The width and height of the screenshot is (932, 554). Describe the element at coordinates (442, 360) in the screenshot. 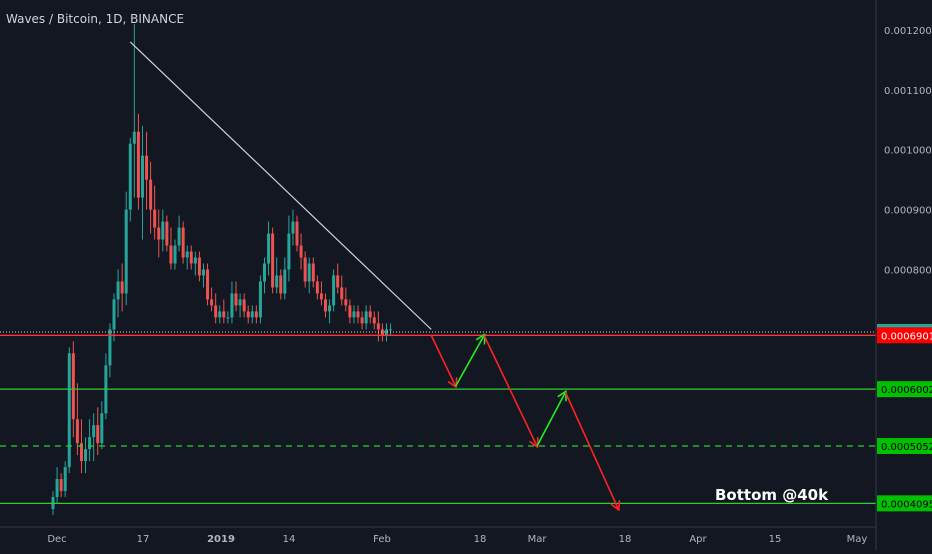

I see `projection-arrow-down` at that location.